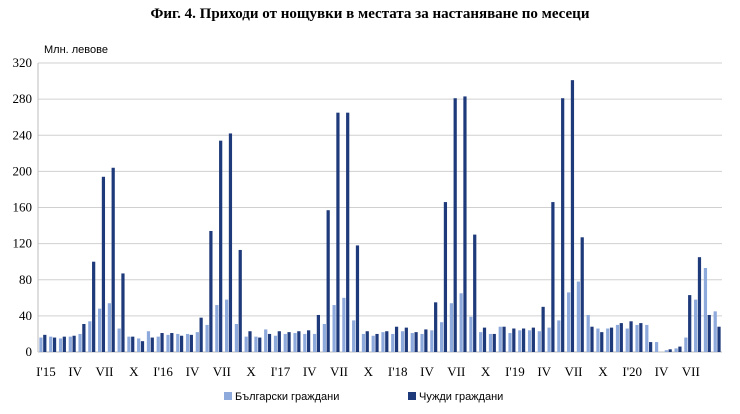 Image resolution: width=740 pixels, height=414 pixels. What do you see at coordinates (25, 315) in the screenshot?
I see `y-tick-label: 40` at bounding box center [25, 315].